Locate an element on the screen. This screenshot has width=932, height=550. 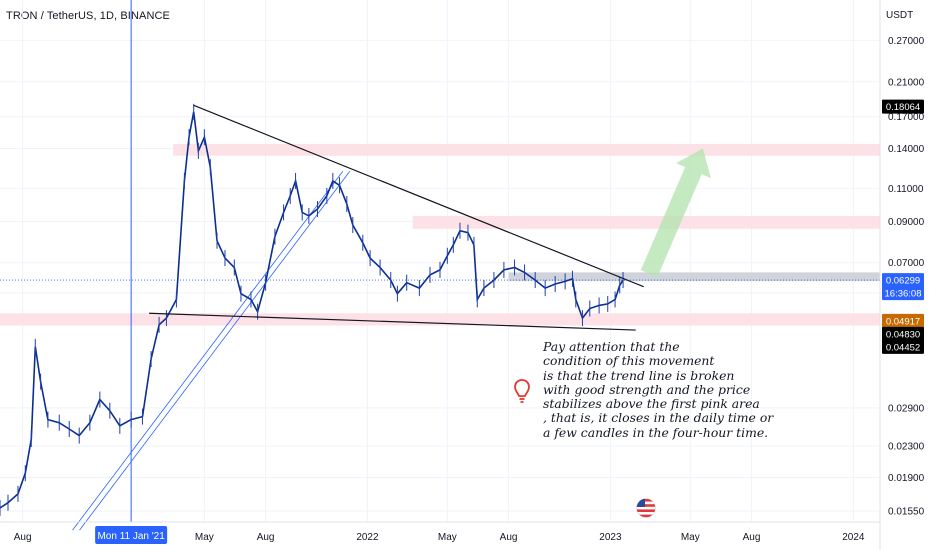
y-tick-label: 0.09000 is located at coordinates (906, 222).